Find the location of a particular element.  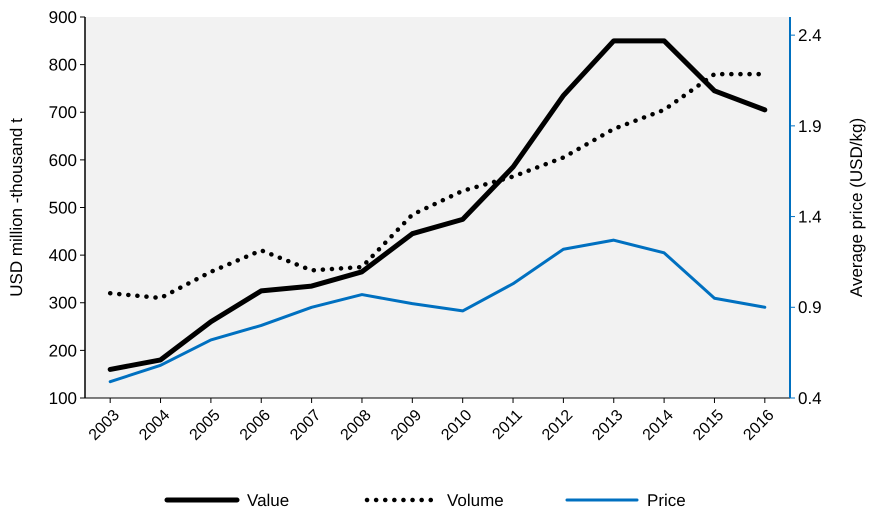

y2-tick-label: 2.4 is located at coordinates (810, 36).